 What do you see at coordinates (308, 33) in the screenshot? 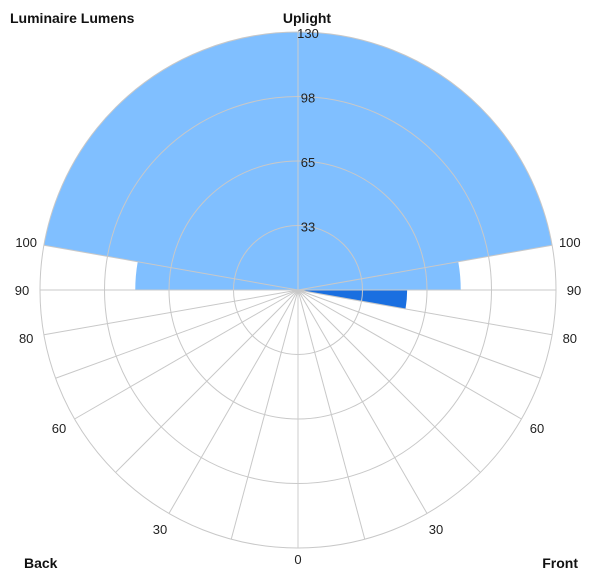
I see `radial-tick-label: 130` at bounding box center [308, 33].